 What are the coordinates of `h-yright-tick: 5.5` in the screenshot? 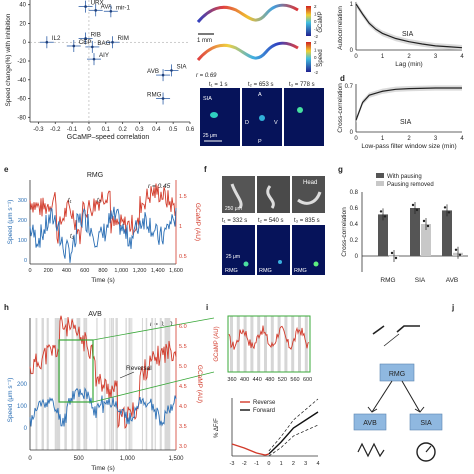 It's located at (183, 347).